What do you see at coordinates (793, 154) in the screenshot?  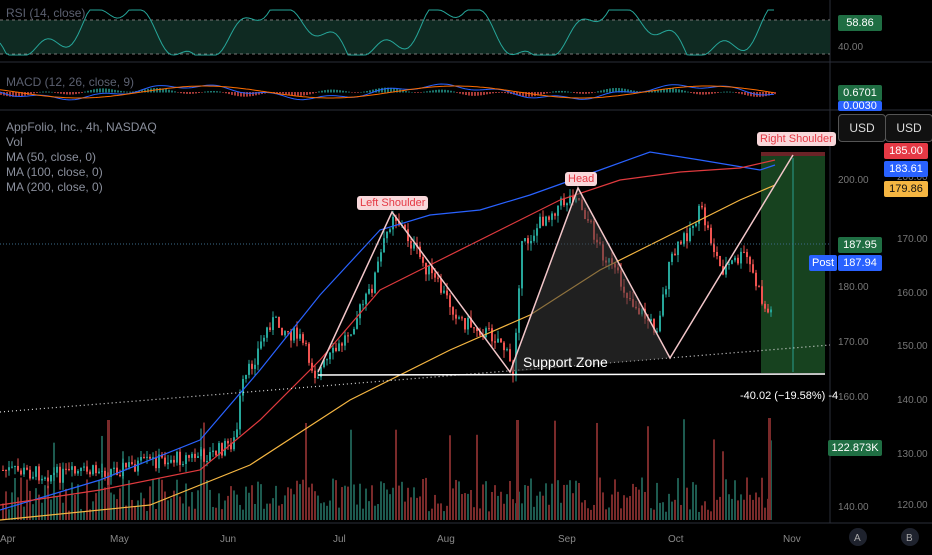 I see `stop-zone` at bounding box center [793, 154].